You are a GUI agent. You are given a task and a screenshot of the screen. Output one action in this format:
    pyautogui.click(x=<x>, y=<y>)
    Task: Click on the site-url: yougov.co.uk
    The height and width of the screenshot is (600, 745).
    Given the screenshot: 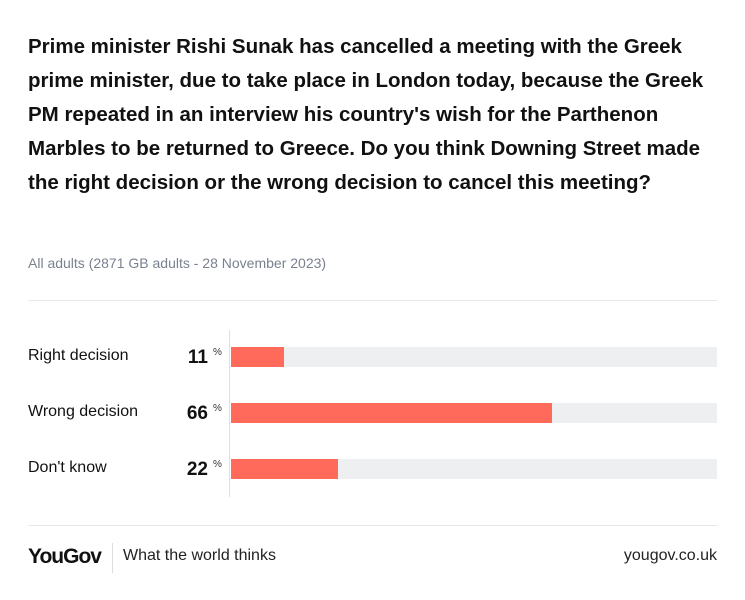 What is the action you would take?
    pyautogui.click(x=670, y=555)
    